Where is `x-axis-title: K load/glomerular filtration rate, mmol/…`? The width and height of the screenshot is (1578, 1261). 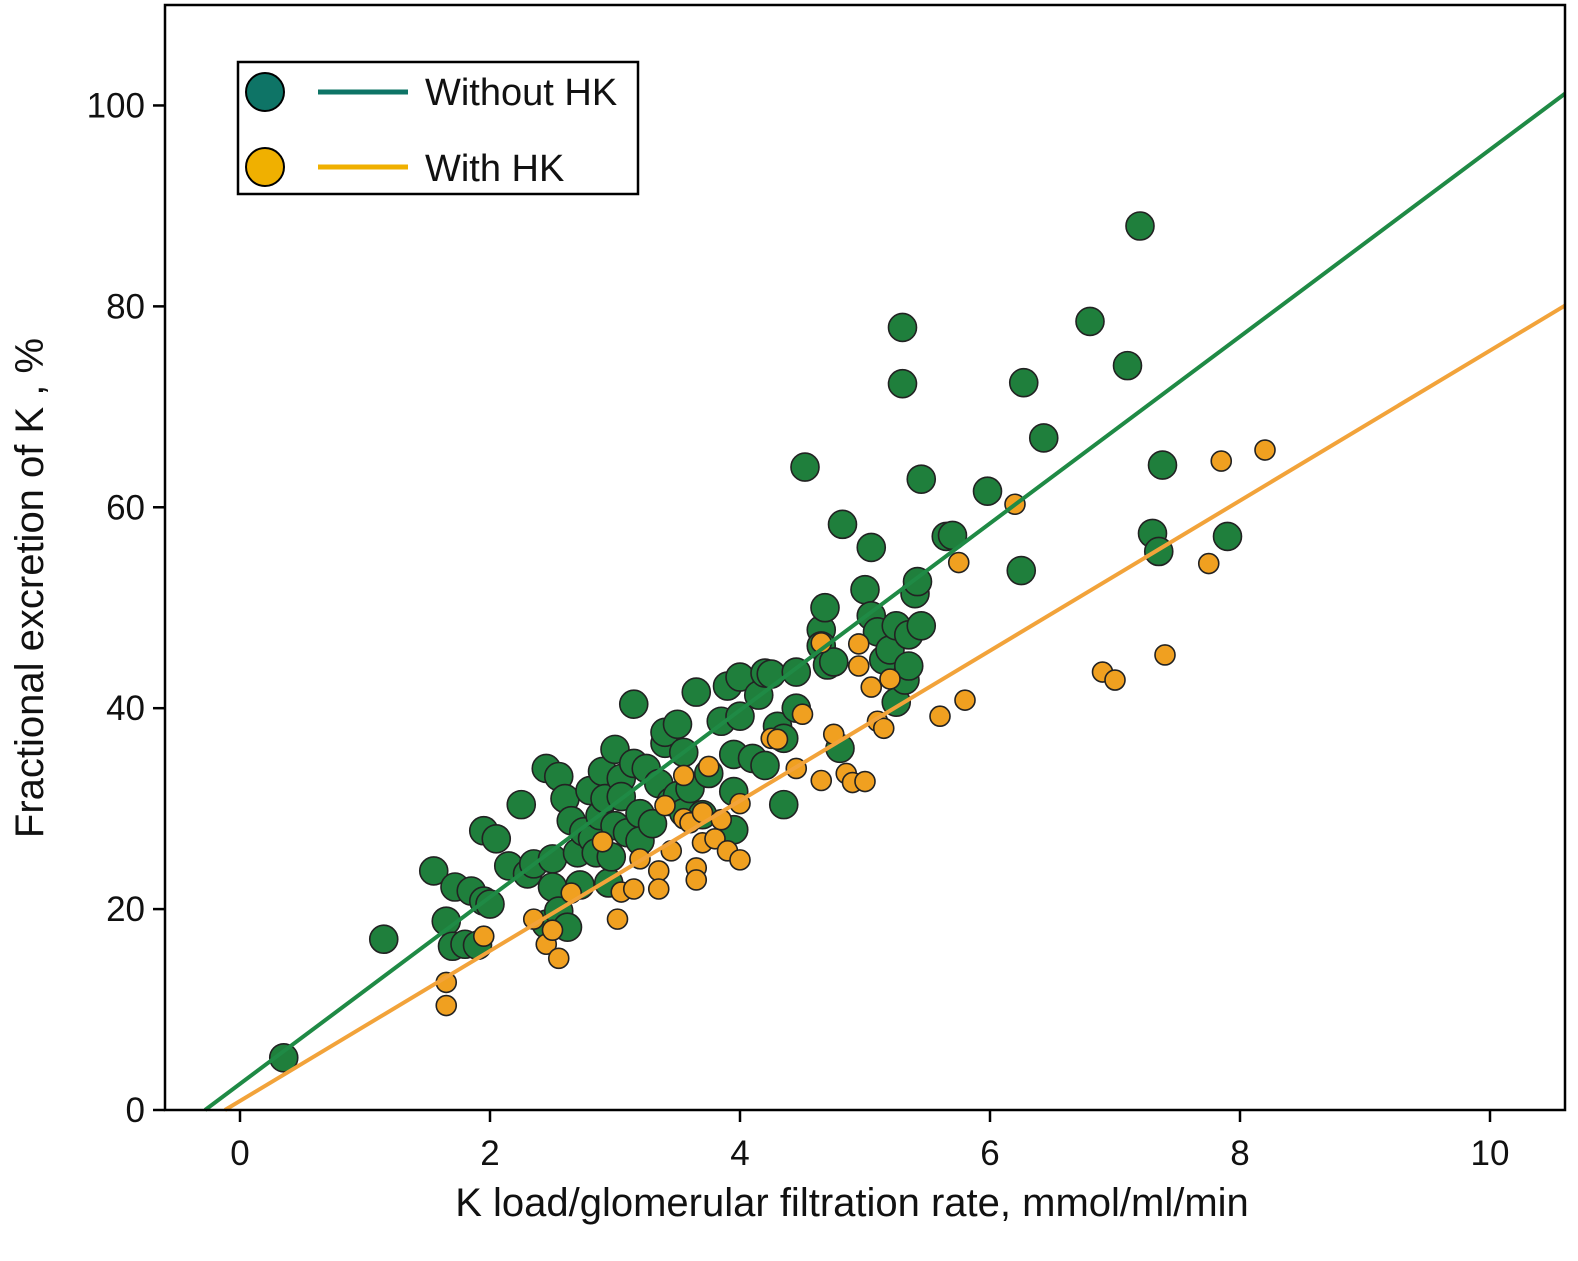 x-axis-title: K load/glomerular filtration rate, mmol/… is located at coordinates (852, 1203).